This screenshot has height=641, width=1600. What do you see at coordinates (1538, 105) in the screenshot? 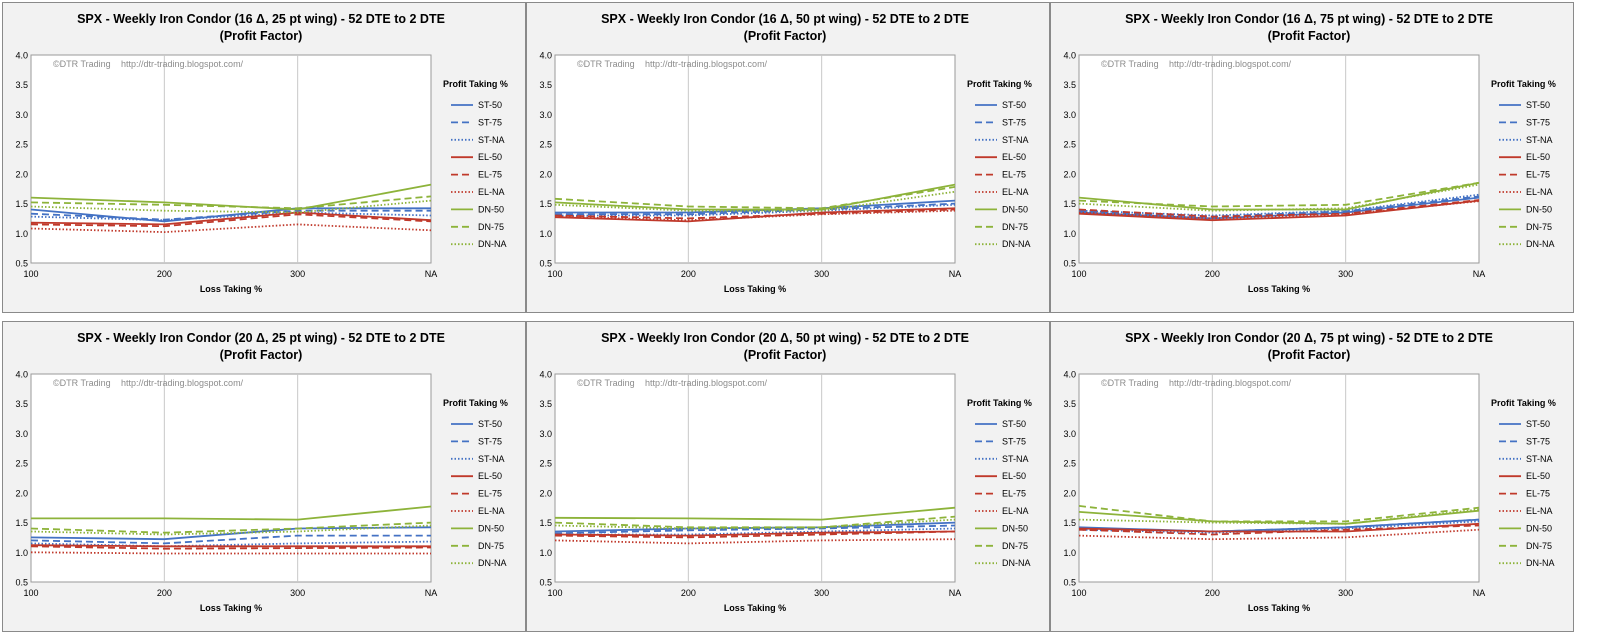
I see `legend-item-label: ST-50` at bounding box center [1538, 105].